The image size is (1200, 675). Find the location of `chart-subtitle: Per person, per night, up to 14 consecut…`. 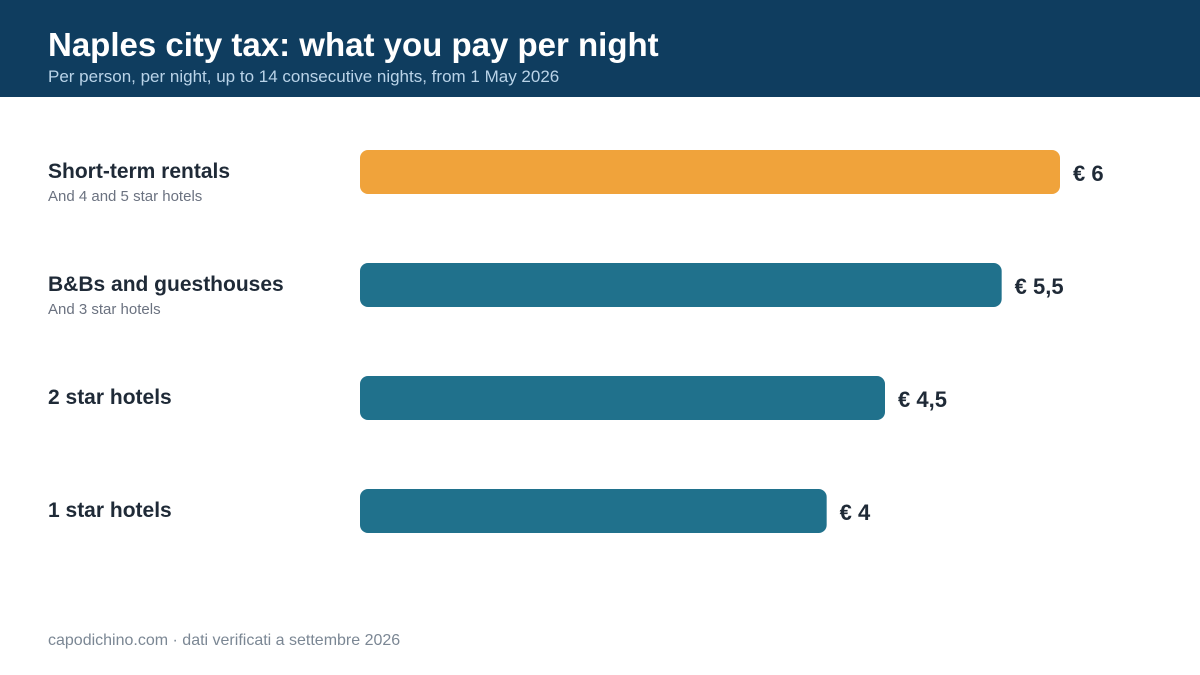

chart-subtitle: Per person, per night, up to 14 consecut… is located at coordinates (304, 76).